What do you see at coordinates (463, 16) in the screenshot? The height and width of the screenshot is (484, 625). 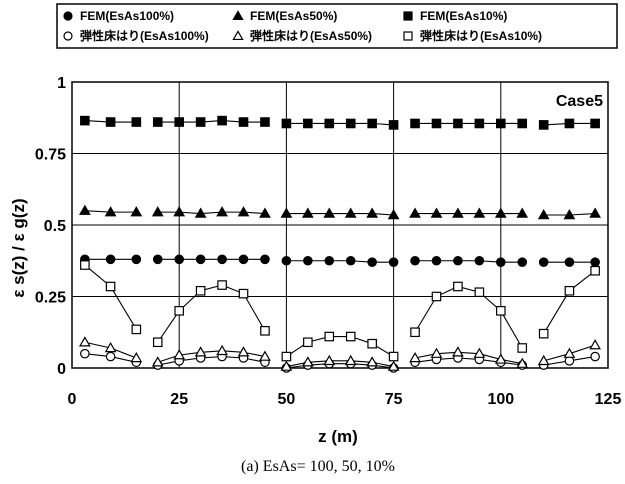 I see `legend-entry: FEM(EsAs10%)` at bounding box center [463, 16].